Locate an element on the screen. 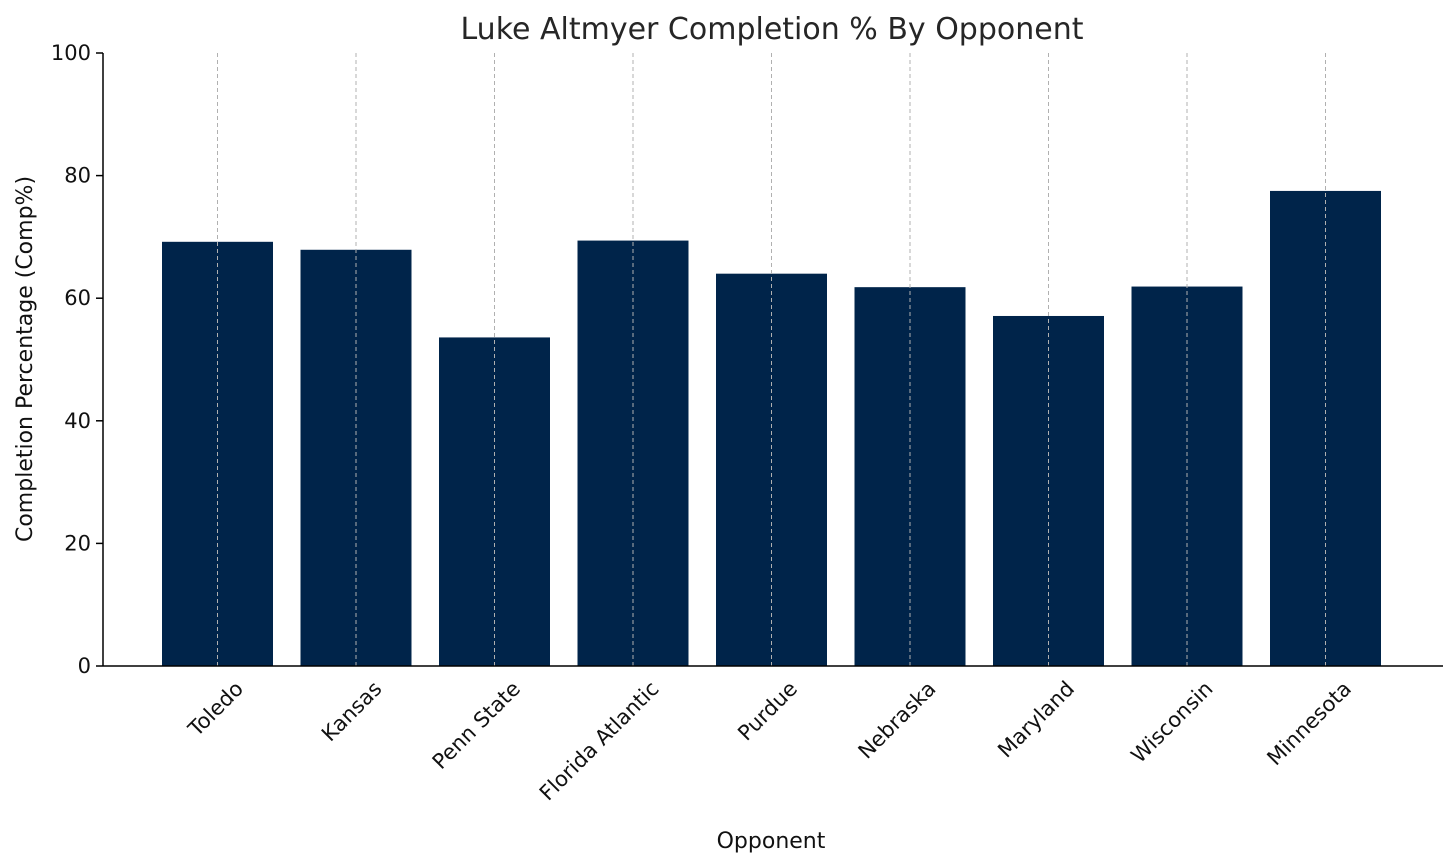  y-tick-label: 100 is located at coordinates (71, 53).